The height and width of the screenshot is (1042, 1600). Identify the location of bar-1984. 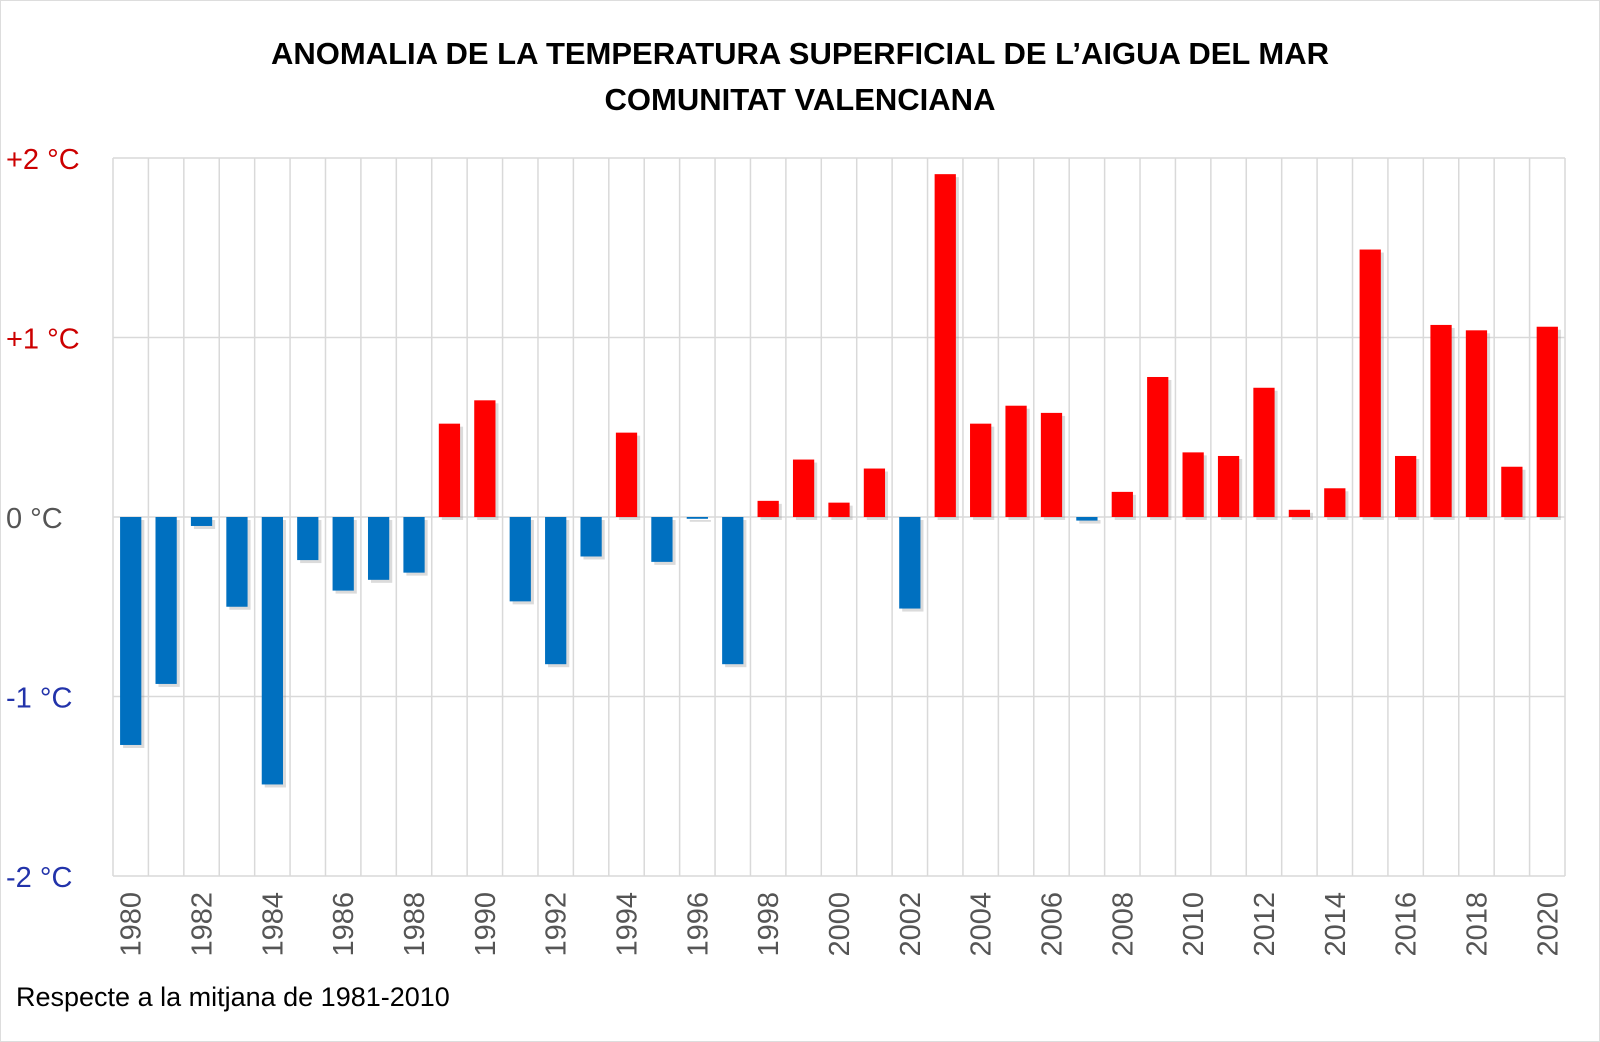
(272, 651).